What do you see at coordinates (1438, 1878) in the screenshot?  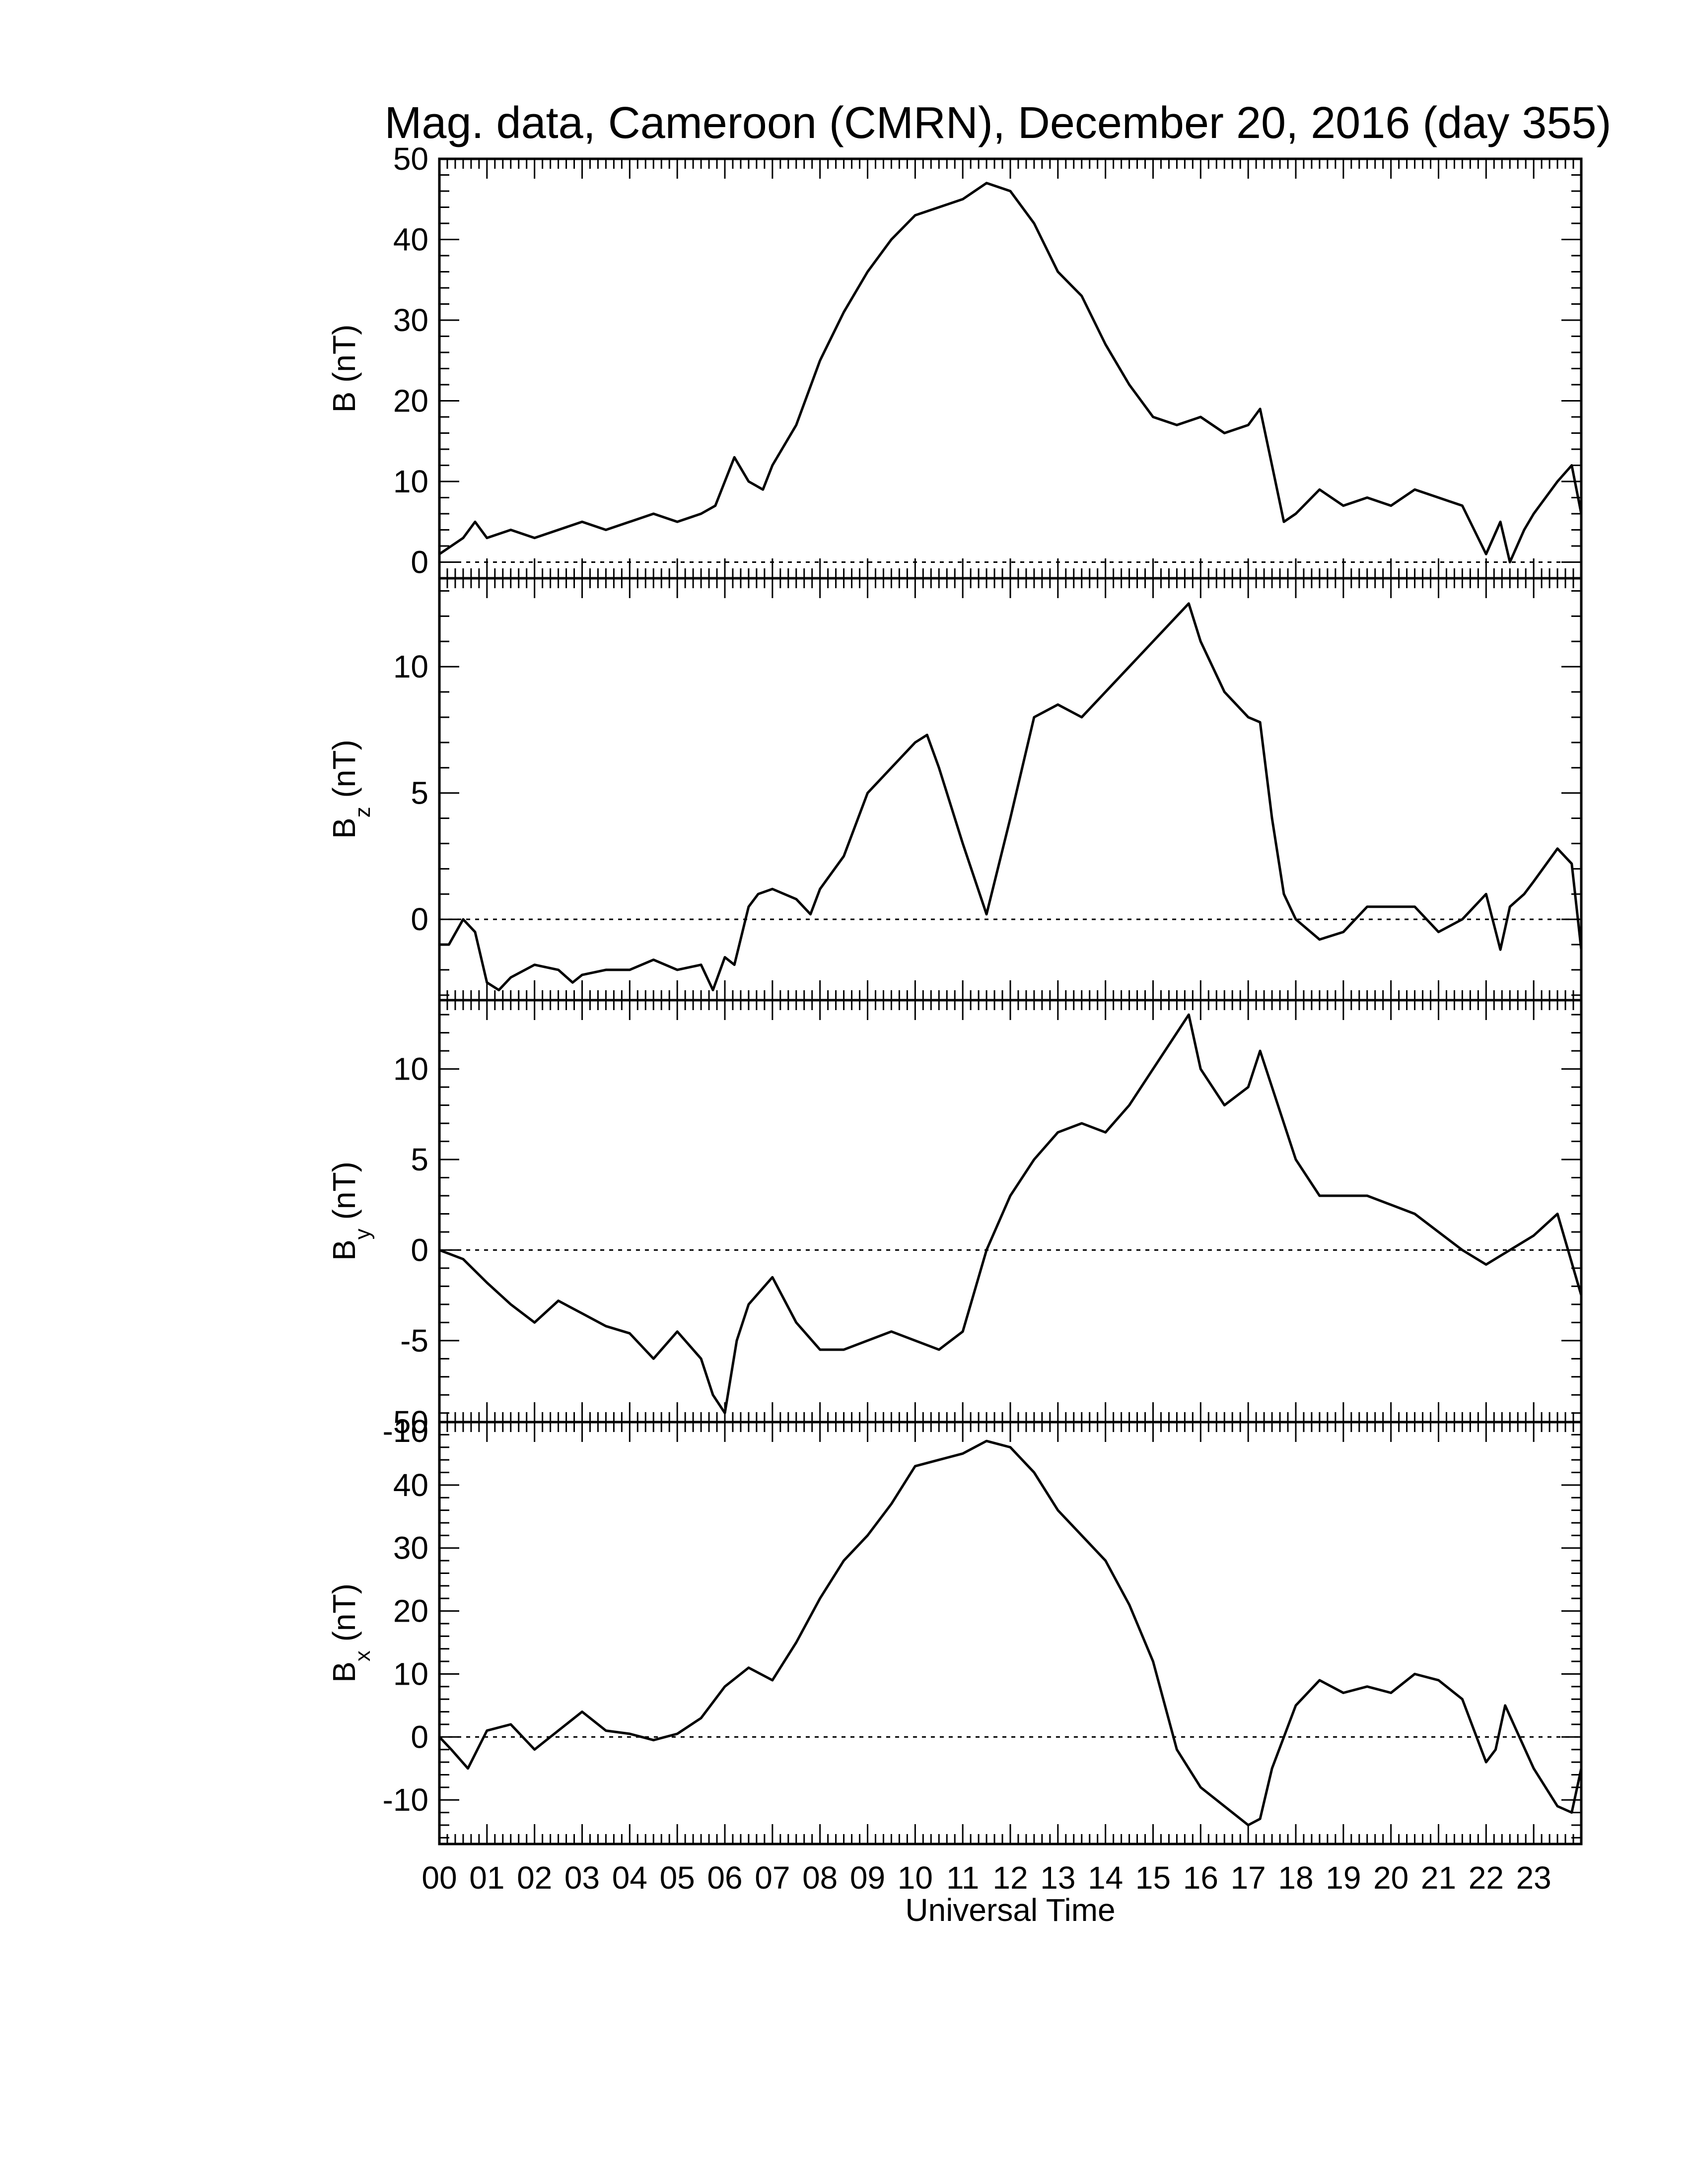 I see `x-tick-label: 21` at bounding box center [1438, 1878].